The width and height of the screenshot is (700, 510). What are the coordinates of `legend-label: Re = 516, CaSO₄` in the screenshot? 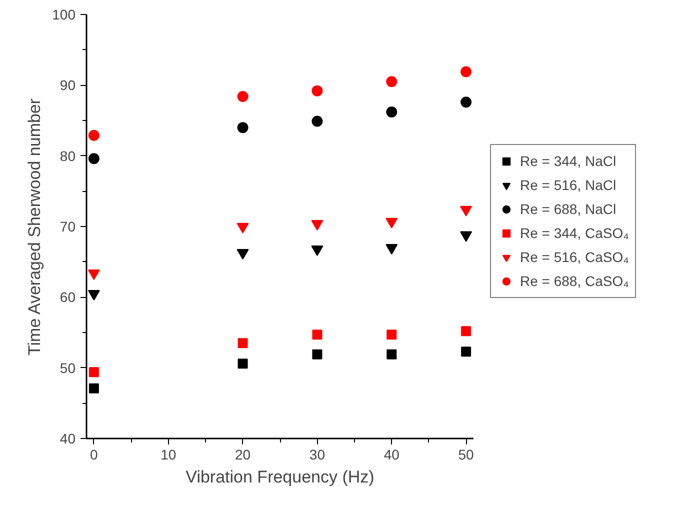 It's located at (574, 257).